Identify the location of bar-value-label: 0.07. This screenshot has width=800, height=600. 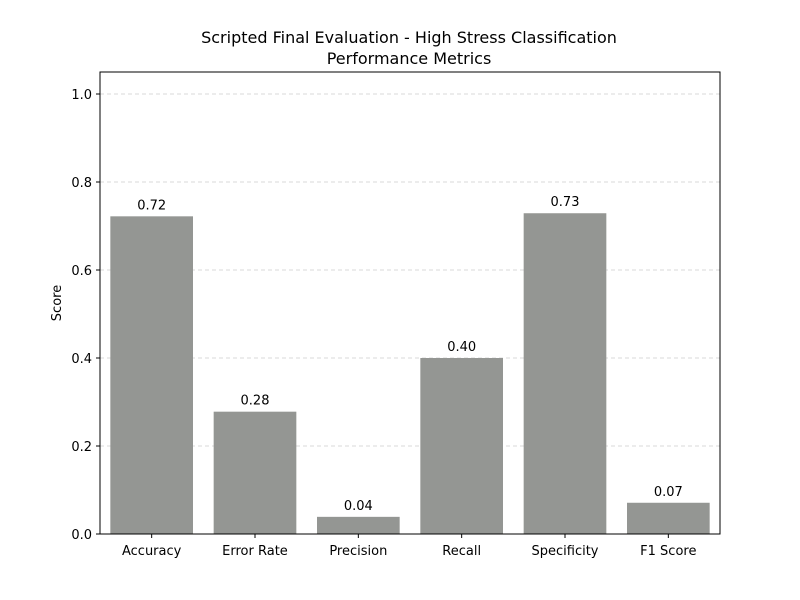
(668, 492).